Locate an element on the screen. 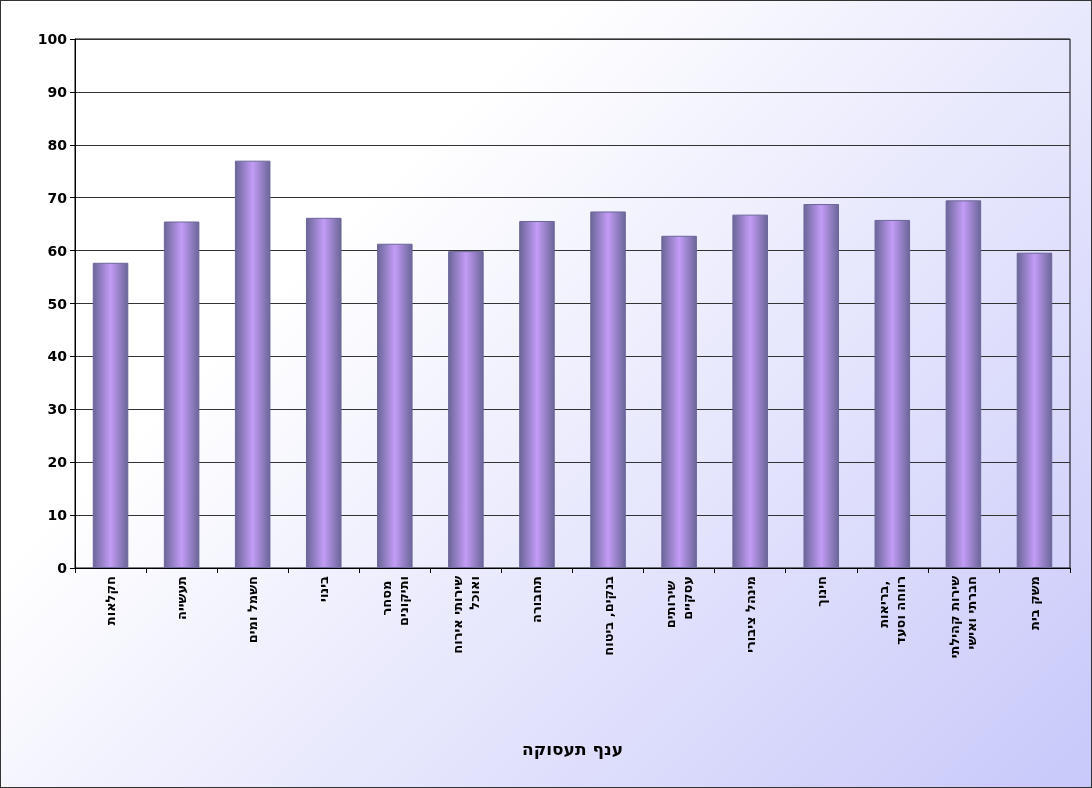  y-tick-label: 70 is located at coordinates (57, 197).